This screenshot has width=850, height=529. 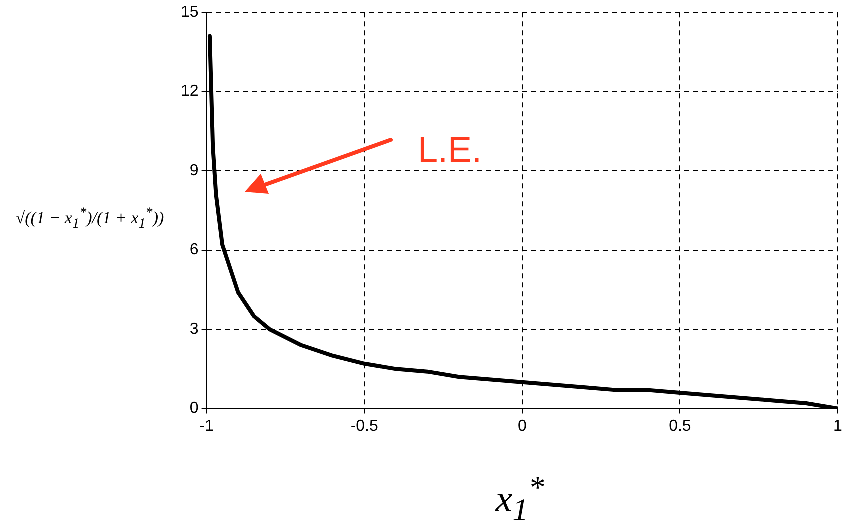 What do you see at coordinates (190, 91) in the screenshot?
I see `y-tick-label: 12` at bounding box center [190, 91].